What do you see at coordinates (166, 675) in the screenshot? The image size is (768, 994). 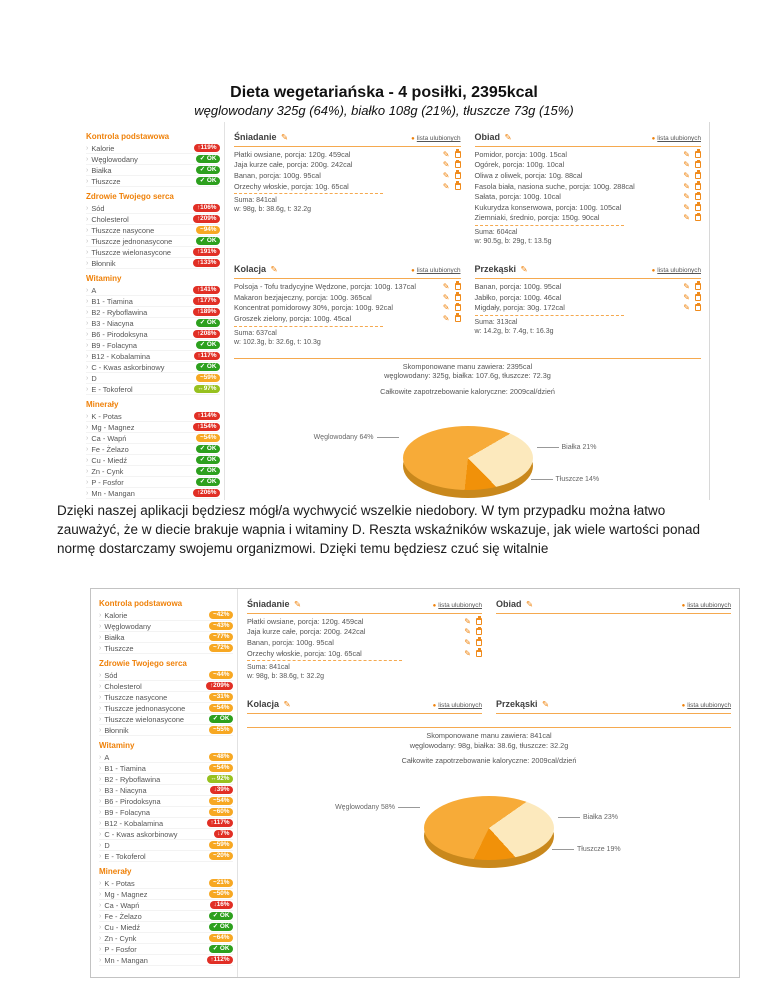 I see `nutrient-row: › Sód ~44%` at bounding box center [166, 675].